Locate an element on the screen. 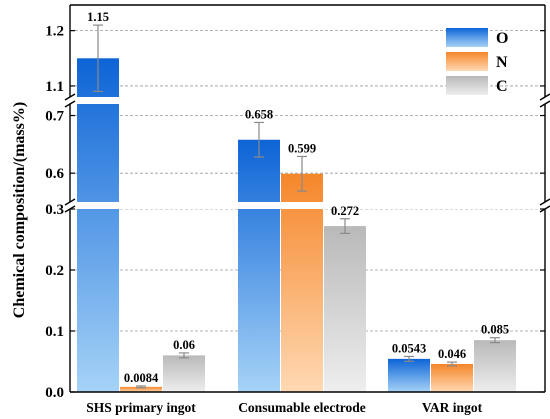 Image resolution: width=550 pixels, height=419 pixels. y-tick-label: 1.2 is located at coordinates (54, 32).